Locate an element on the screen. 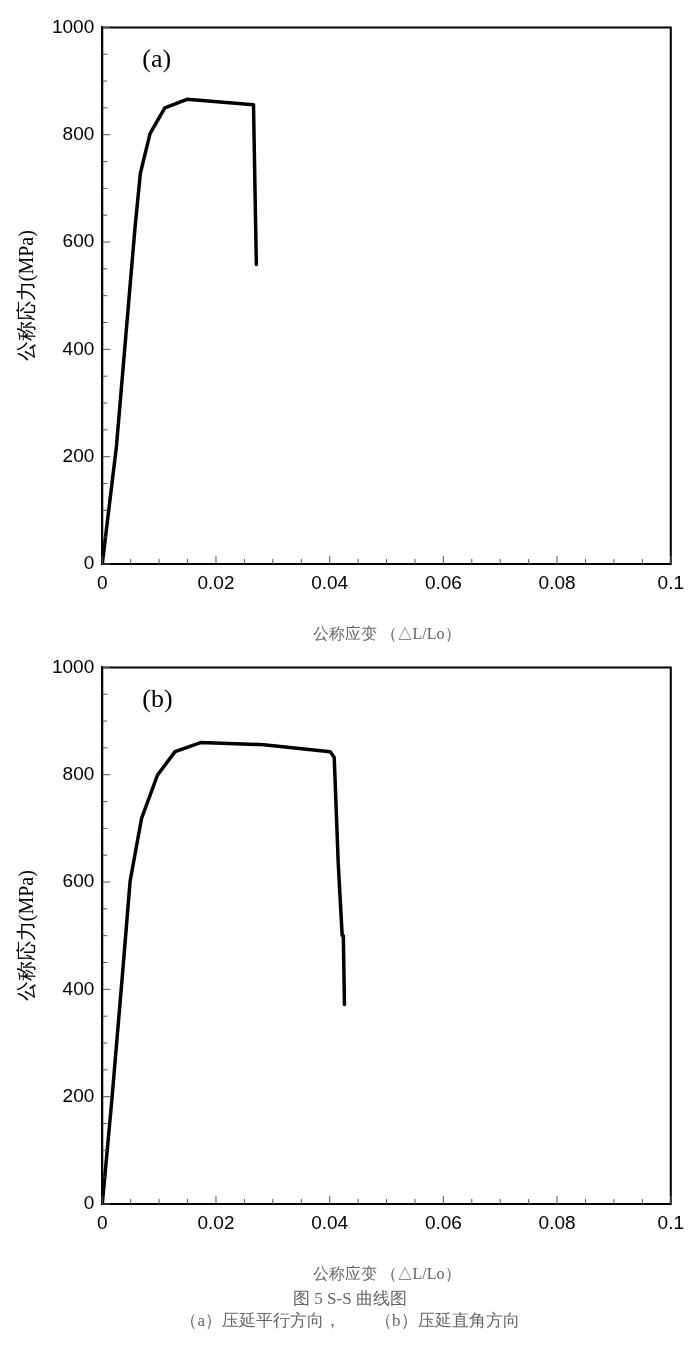  caption: 图 5 S-S 曲线图 is located at coordinates (350, 1299).